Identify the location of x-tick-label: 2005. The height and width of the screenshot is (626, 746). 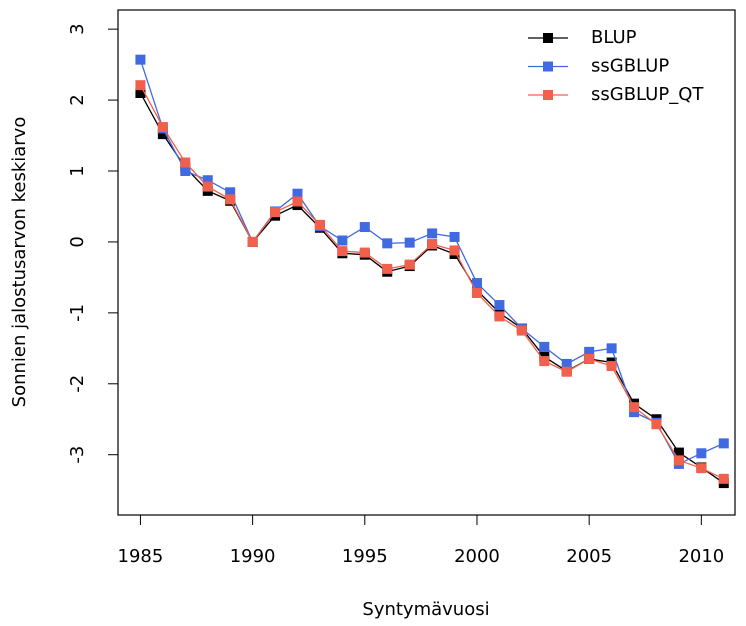
(589, 556).